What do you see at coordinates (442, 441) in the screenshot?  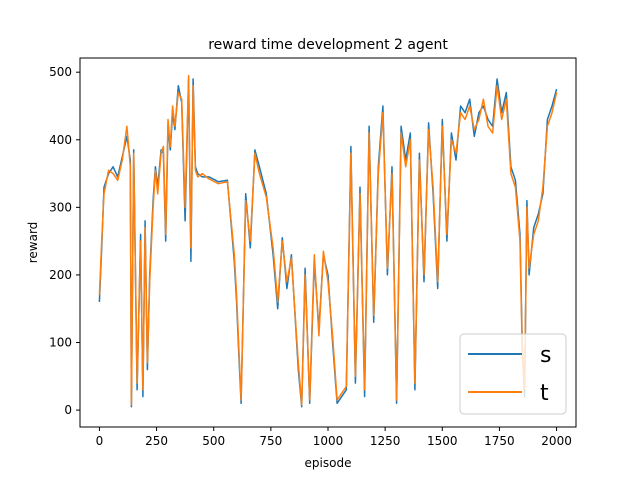 I see `x-tick-label: 1500` at bounding box center [442, 441].